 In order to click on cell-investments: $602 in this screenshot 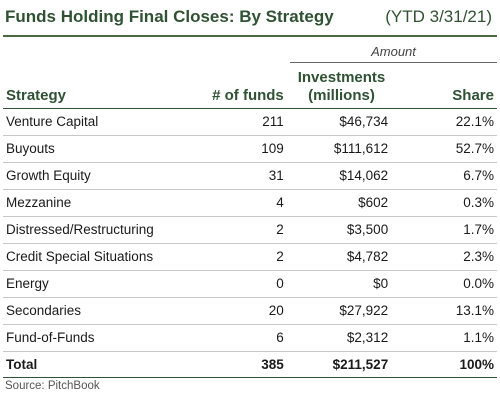, I will do `click(341, 203)`.